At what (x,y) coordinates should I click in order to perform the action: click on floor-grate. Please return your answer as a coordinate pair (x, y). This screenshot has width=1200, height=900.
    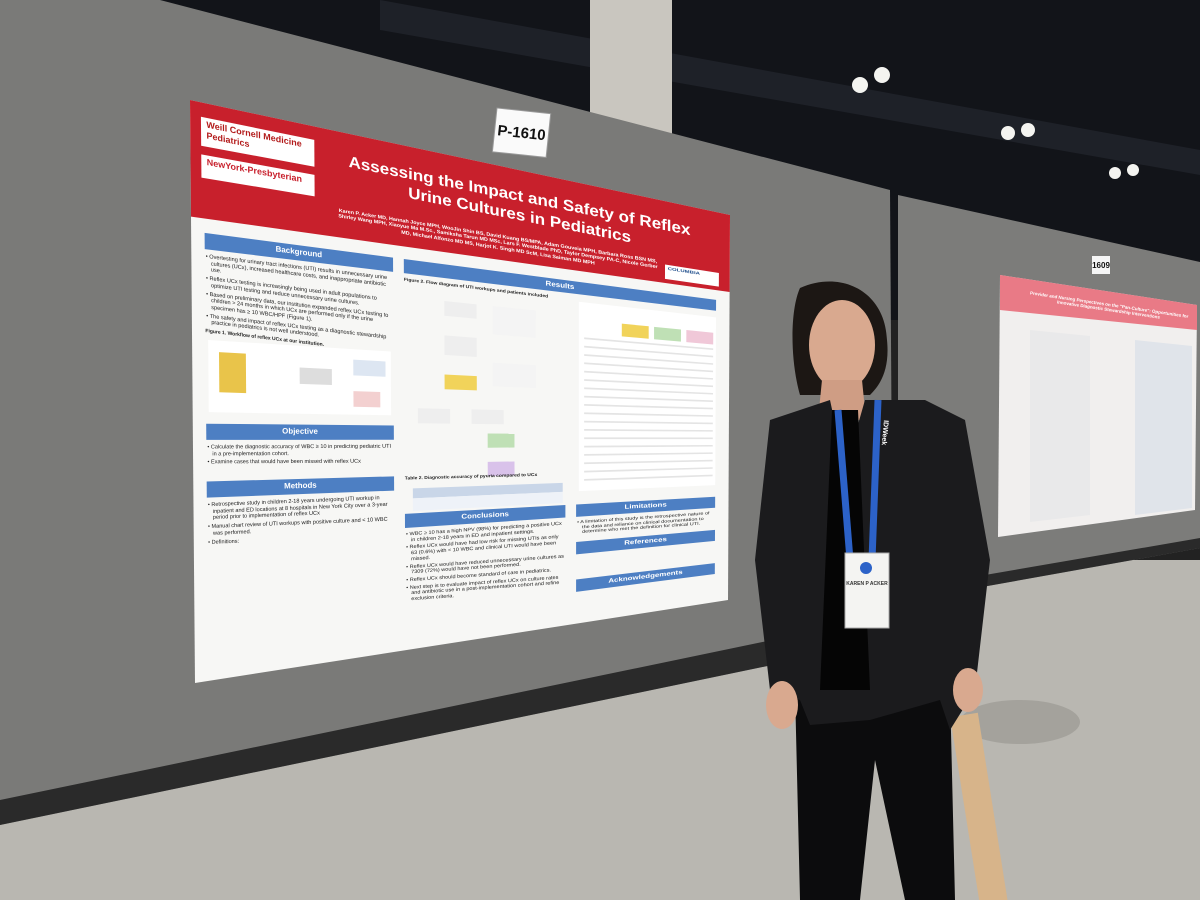
    Looking at the image, I should click on (1020, 722).